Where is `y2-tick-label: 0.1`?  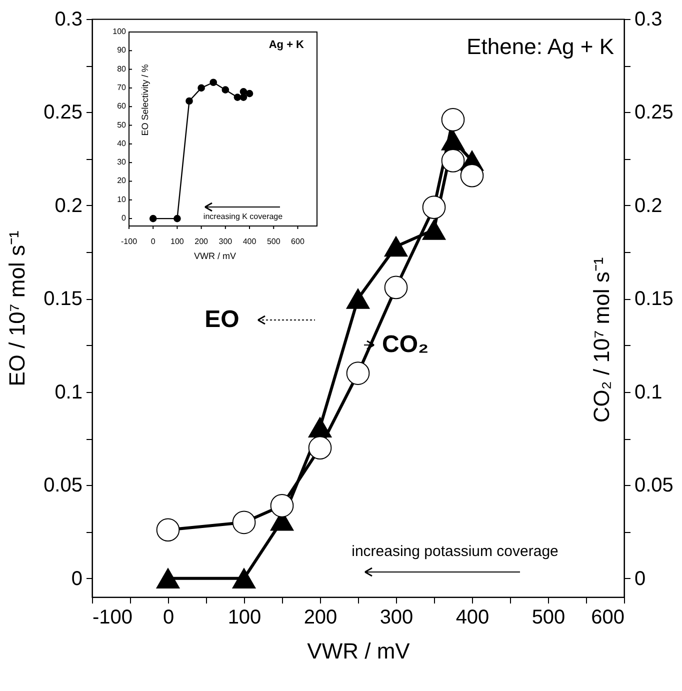
y2-tick-label: 0.1 is located at coordinates (648, 392).